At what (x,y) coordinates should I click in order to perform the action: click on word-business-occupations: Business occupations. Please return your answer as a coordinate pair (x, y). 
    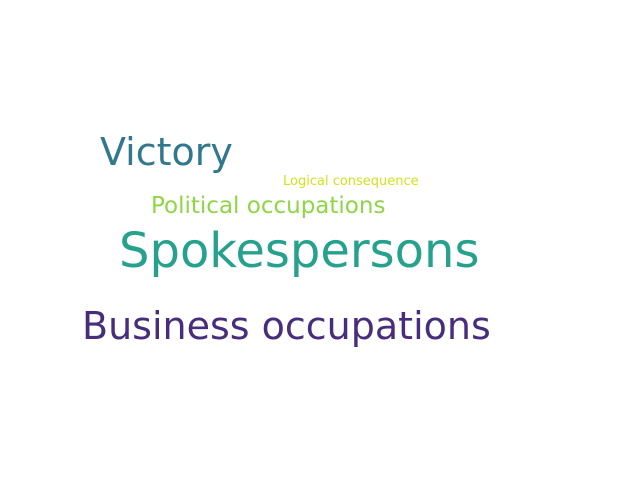
    Looking at the image, I should click on (286, 326).